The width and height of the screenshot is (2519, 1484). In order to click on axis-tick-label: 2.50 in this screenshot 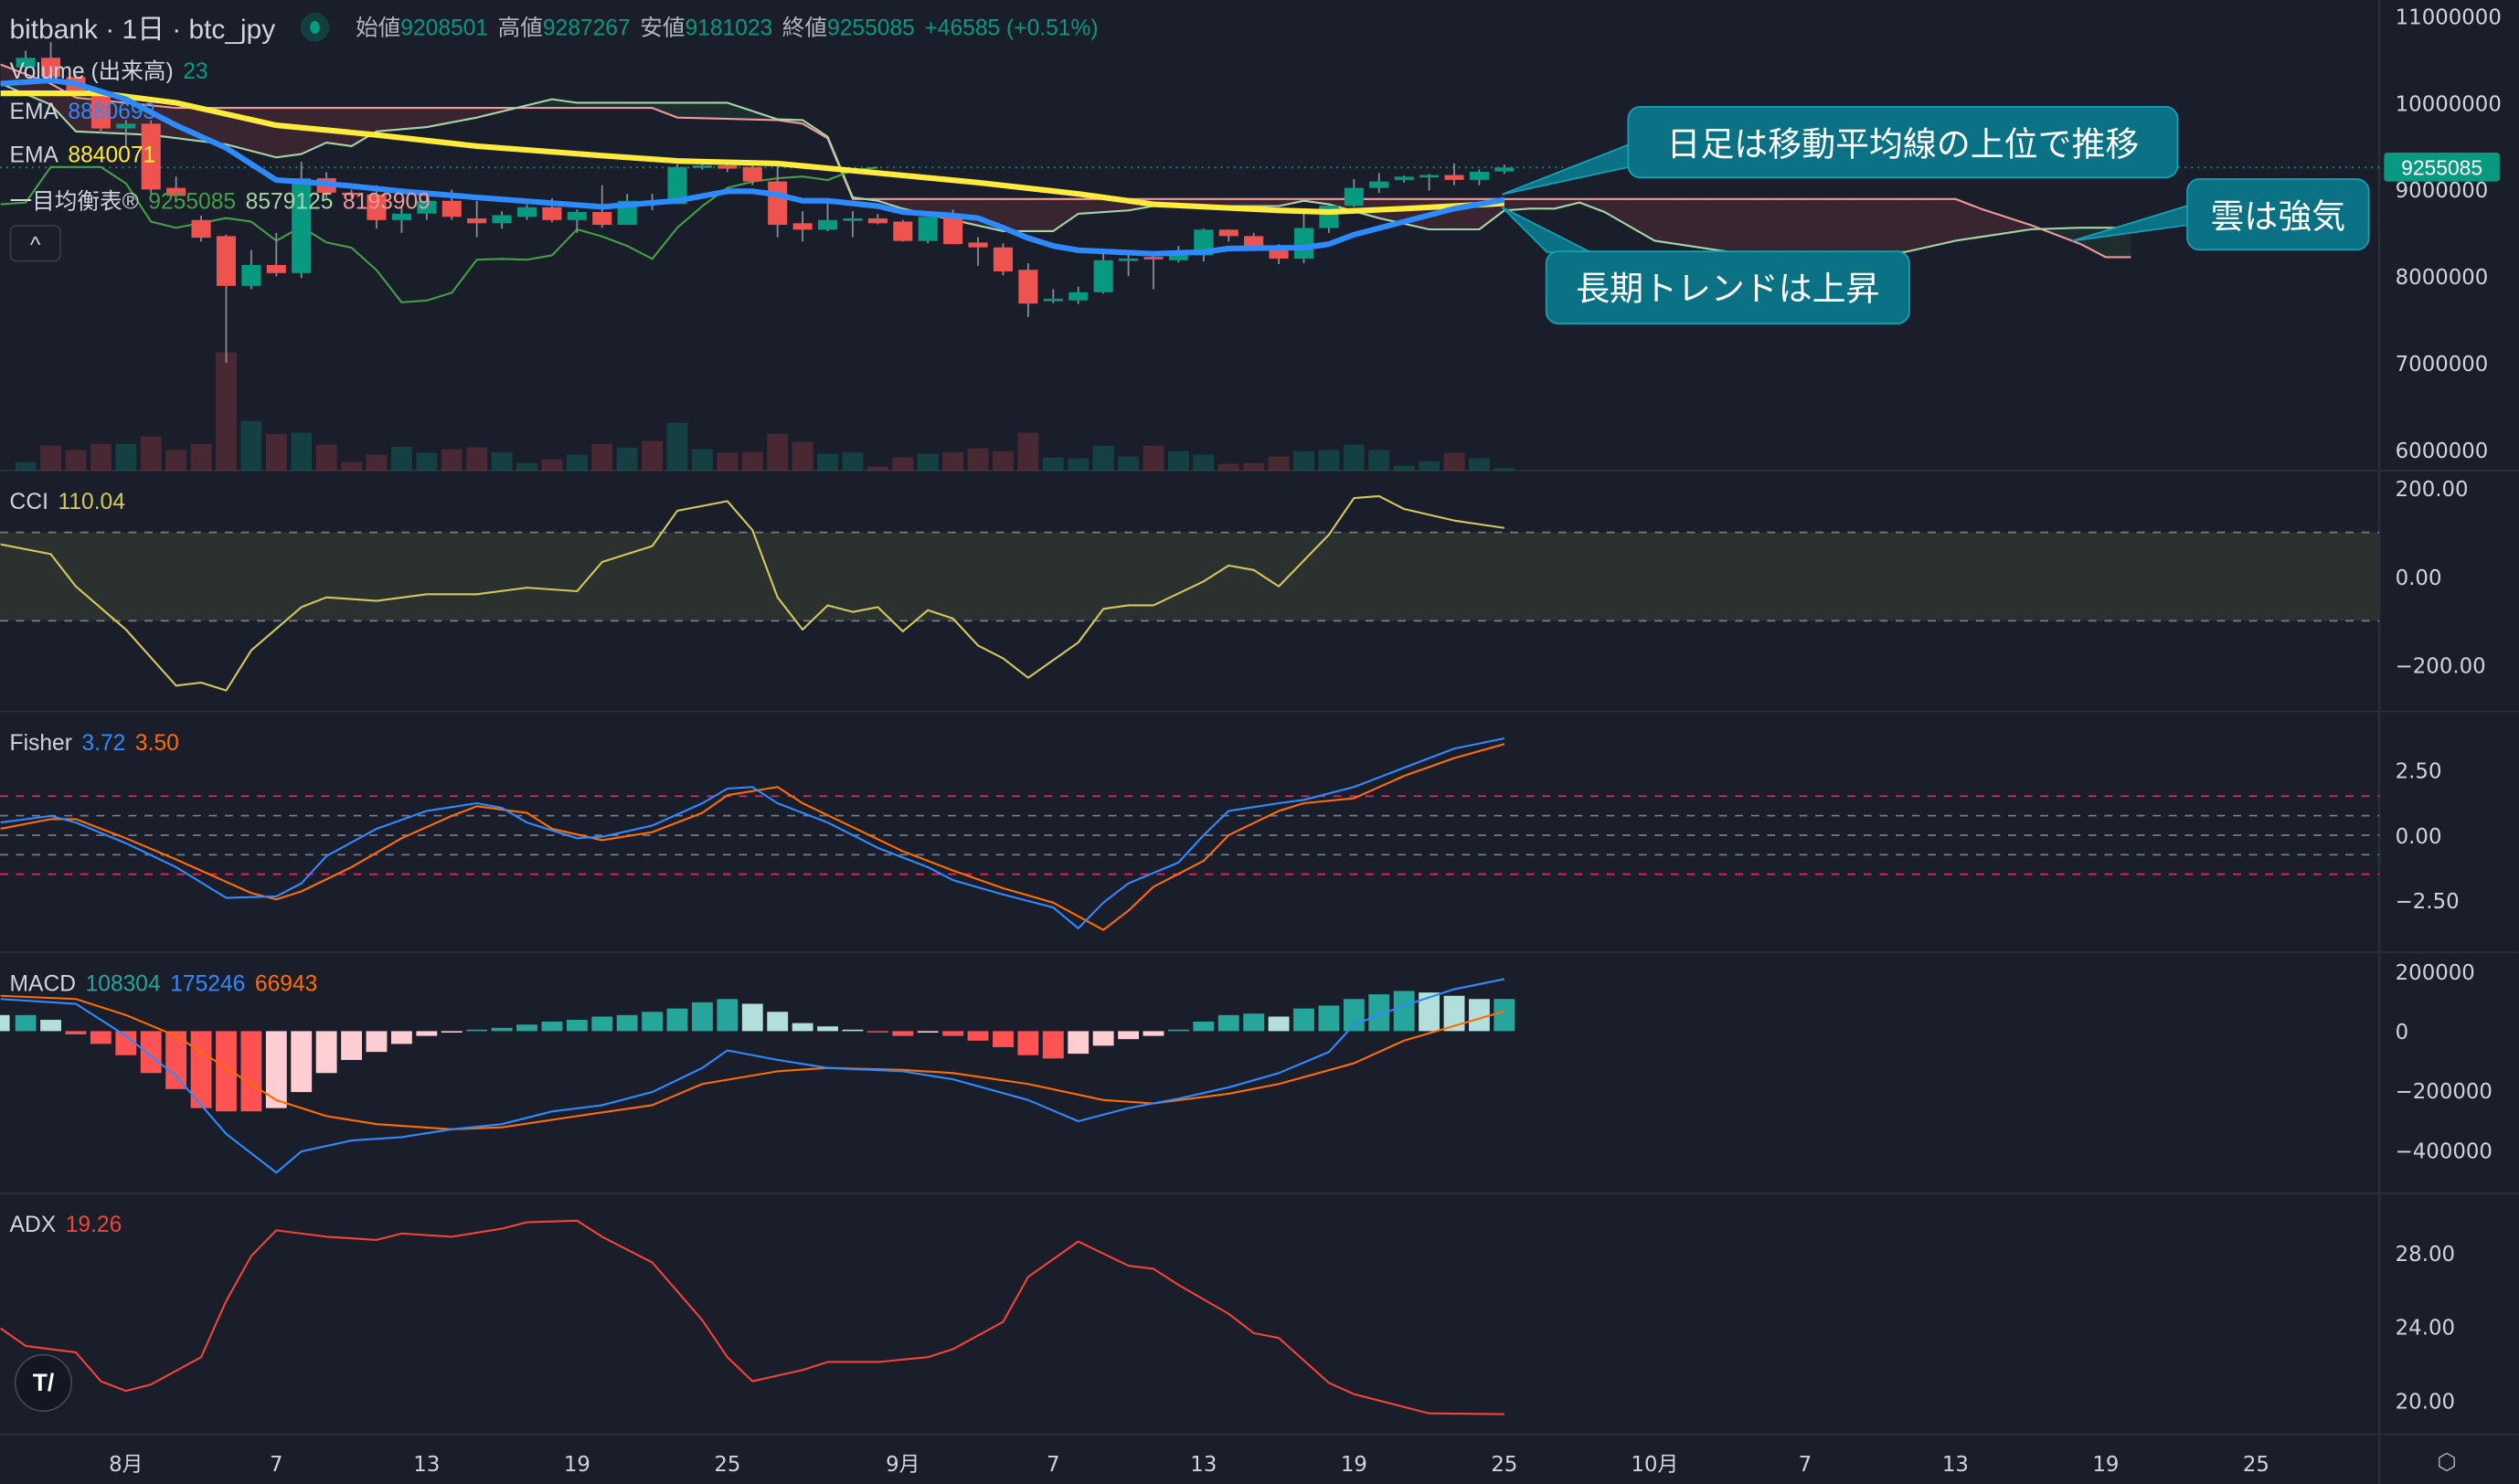, I will do `click(2419, 772)`.